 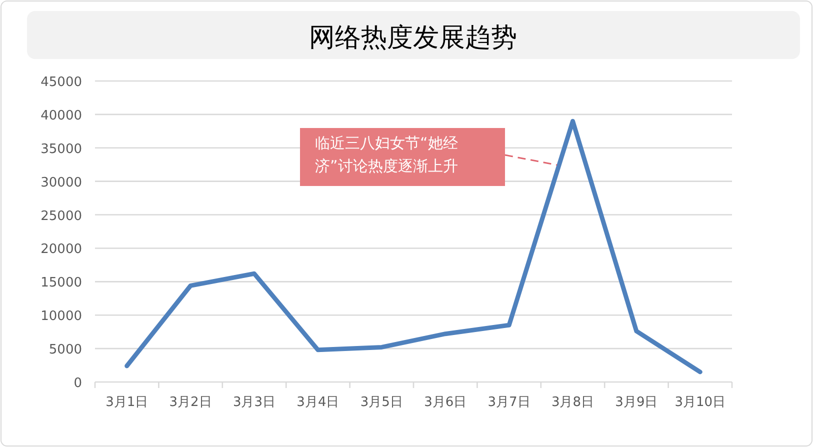 What do you see at coordinates (572, 402) in the screenshot?
I see `x-tick-label: 3月8日` at bounding box center [572, 402].